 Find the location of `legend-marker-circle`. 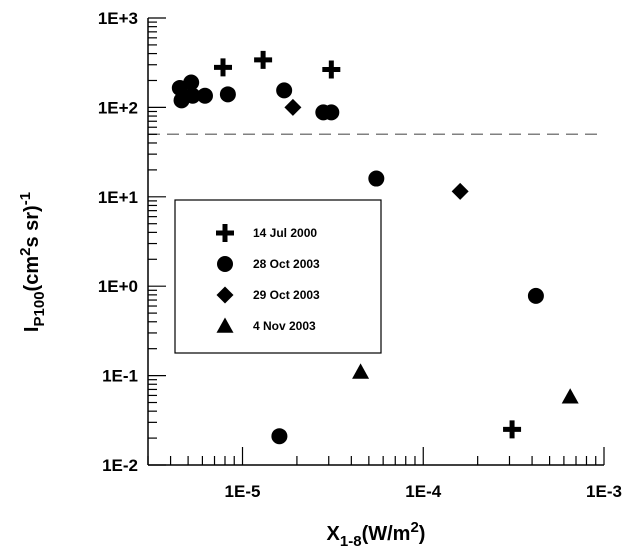

legend-marker-circle is located at coordinates (225, 264).